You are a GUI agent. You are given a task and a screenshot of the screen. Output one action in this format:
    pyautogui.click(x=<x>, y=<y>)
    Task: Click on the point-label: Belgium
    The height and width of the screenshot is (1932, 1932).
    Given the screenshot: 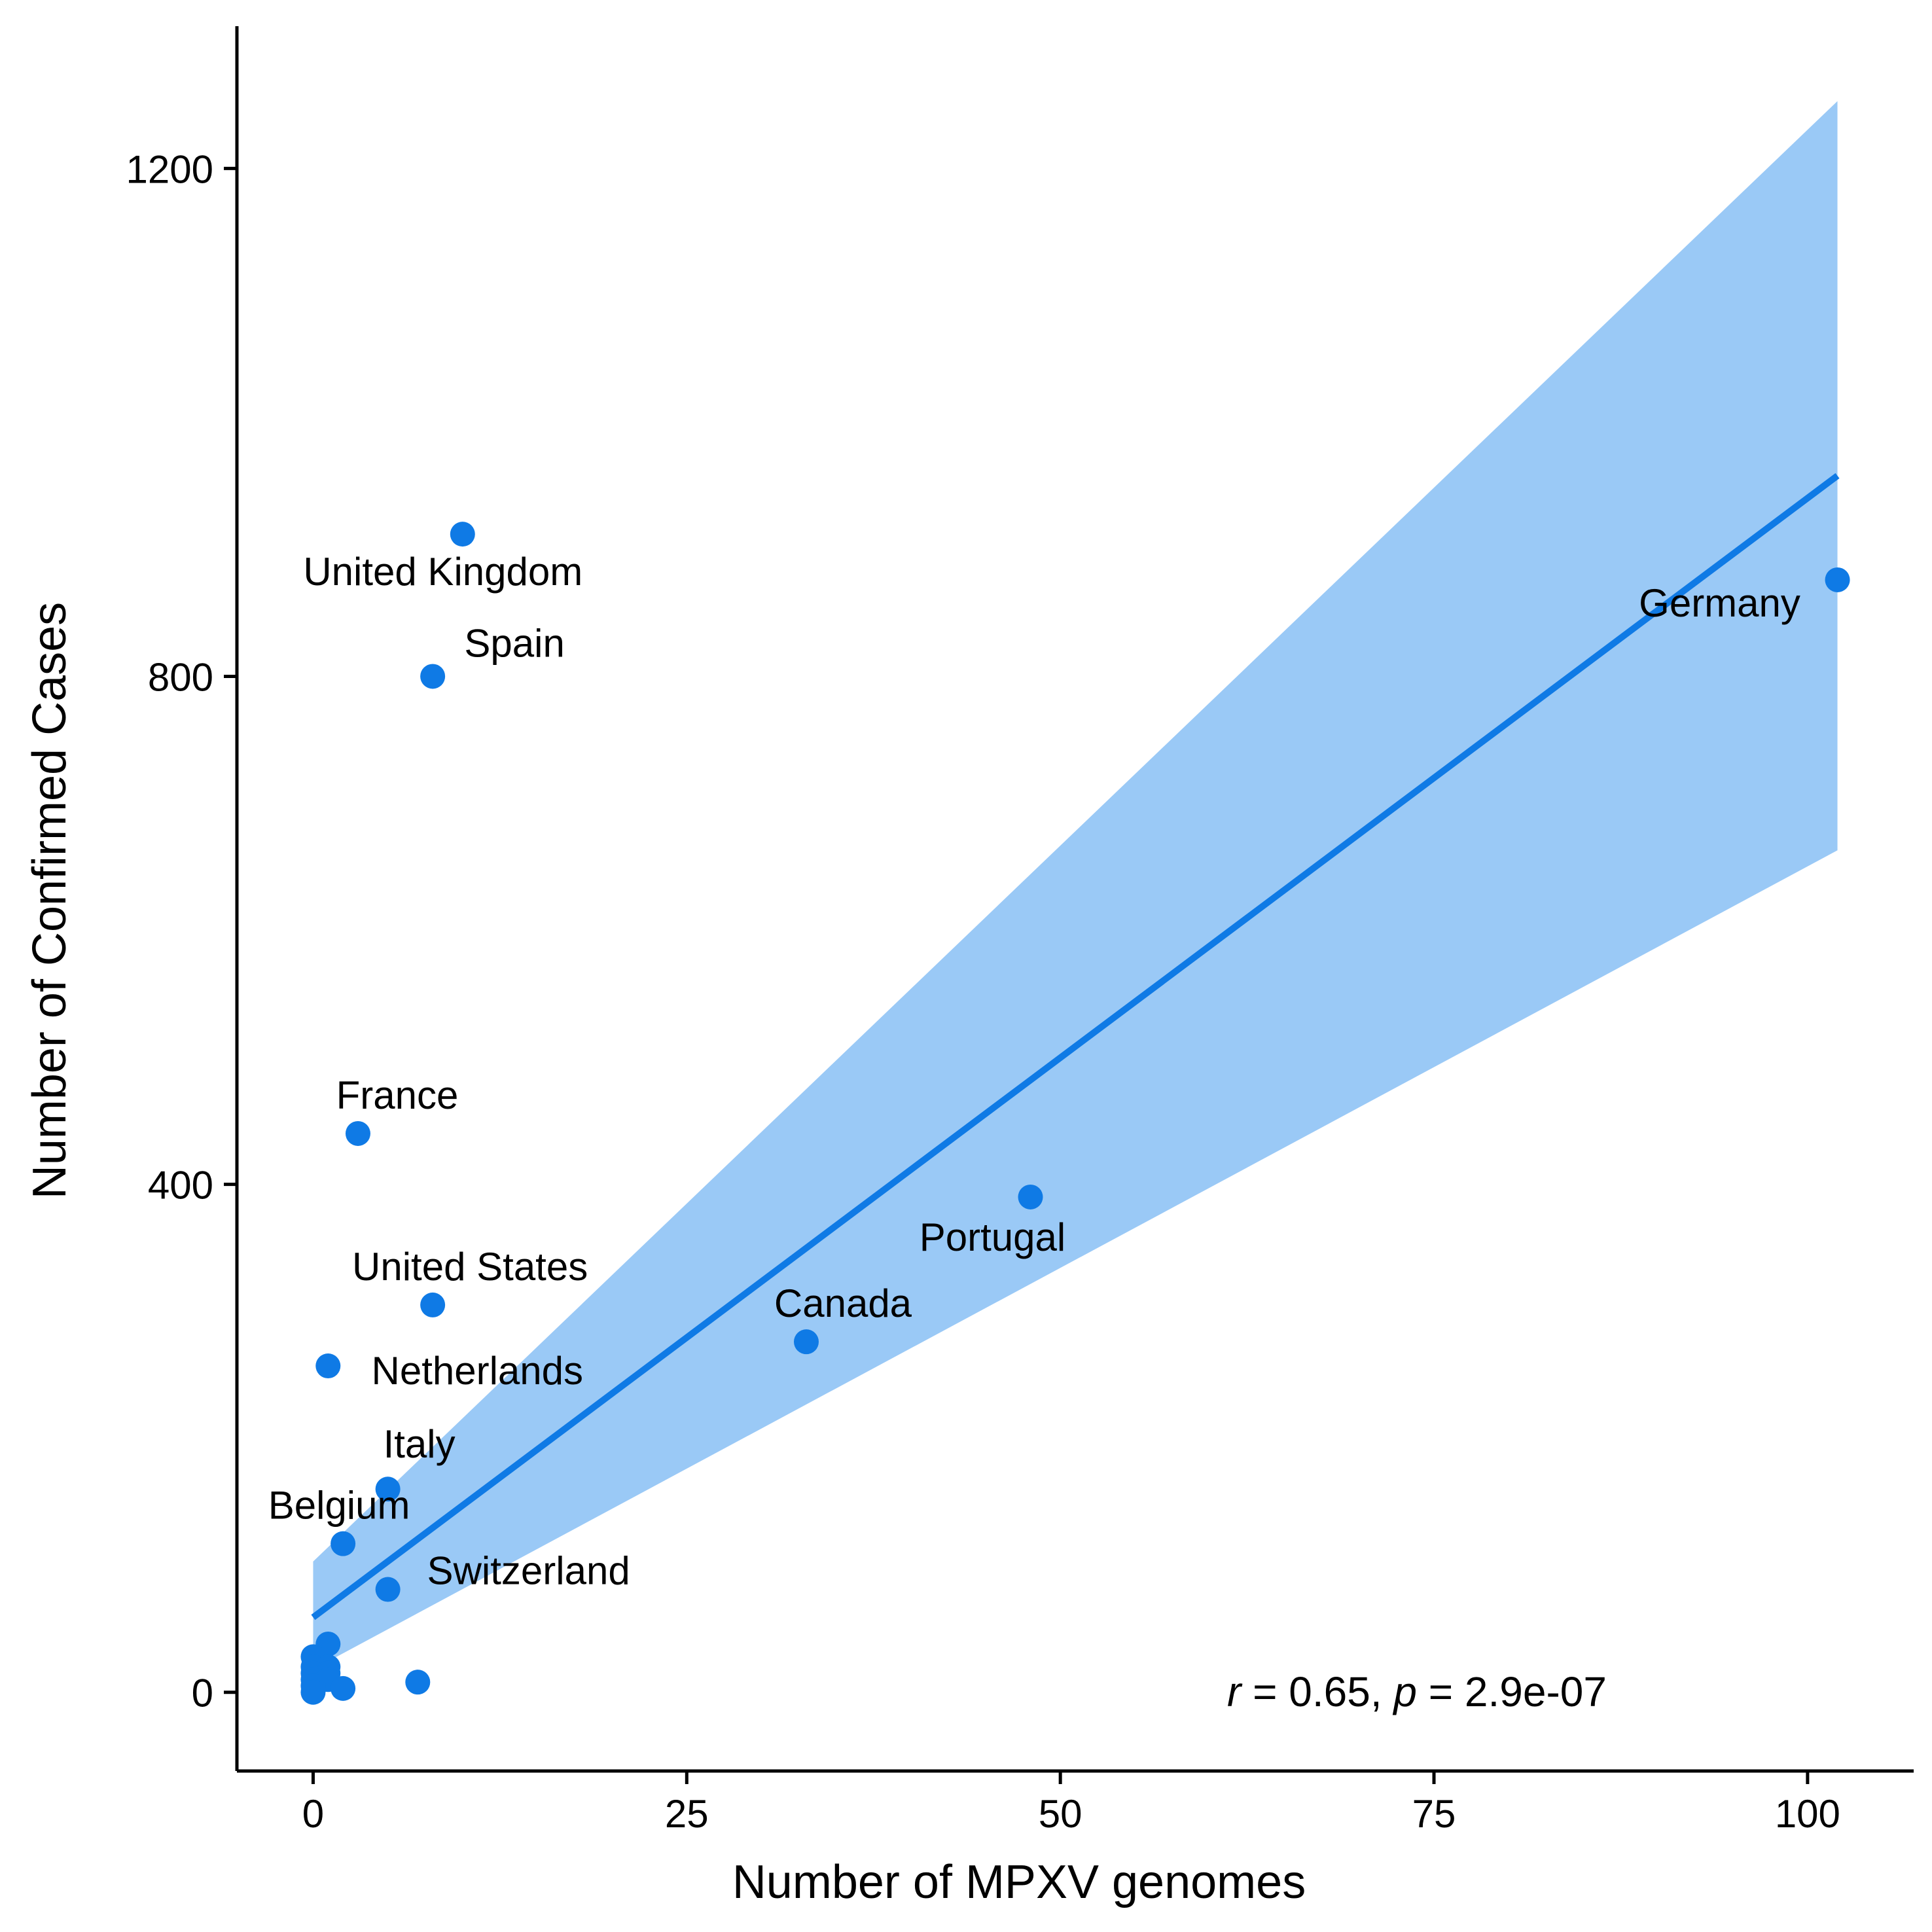 What is the action you would take?
    pyautogui.click(x=339, y=1506)
    